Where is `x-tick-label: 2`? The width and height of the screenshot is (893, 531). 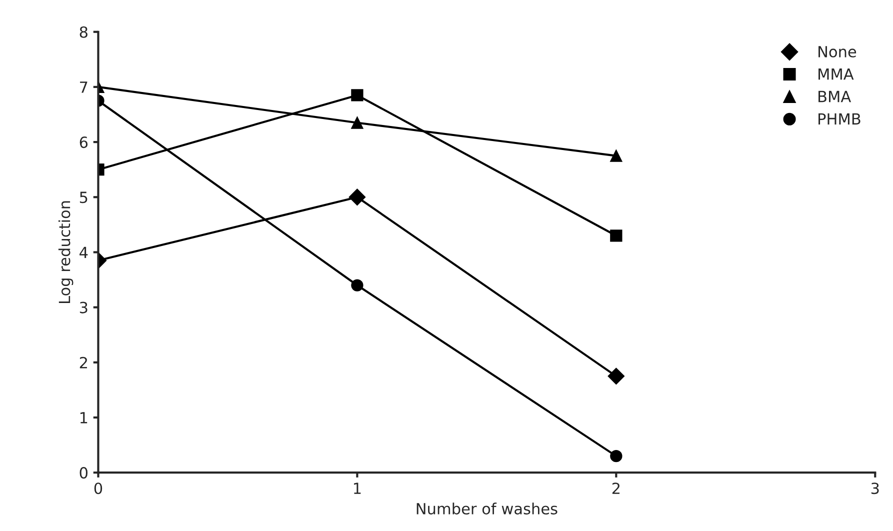
x-tick-label: 2 is located at coordinates (616, 488).